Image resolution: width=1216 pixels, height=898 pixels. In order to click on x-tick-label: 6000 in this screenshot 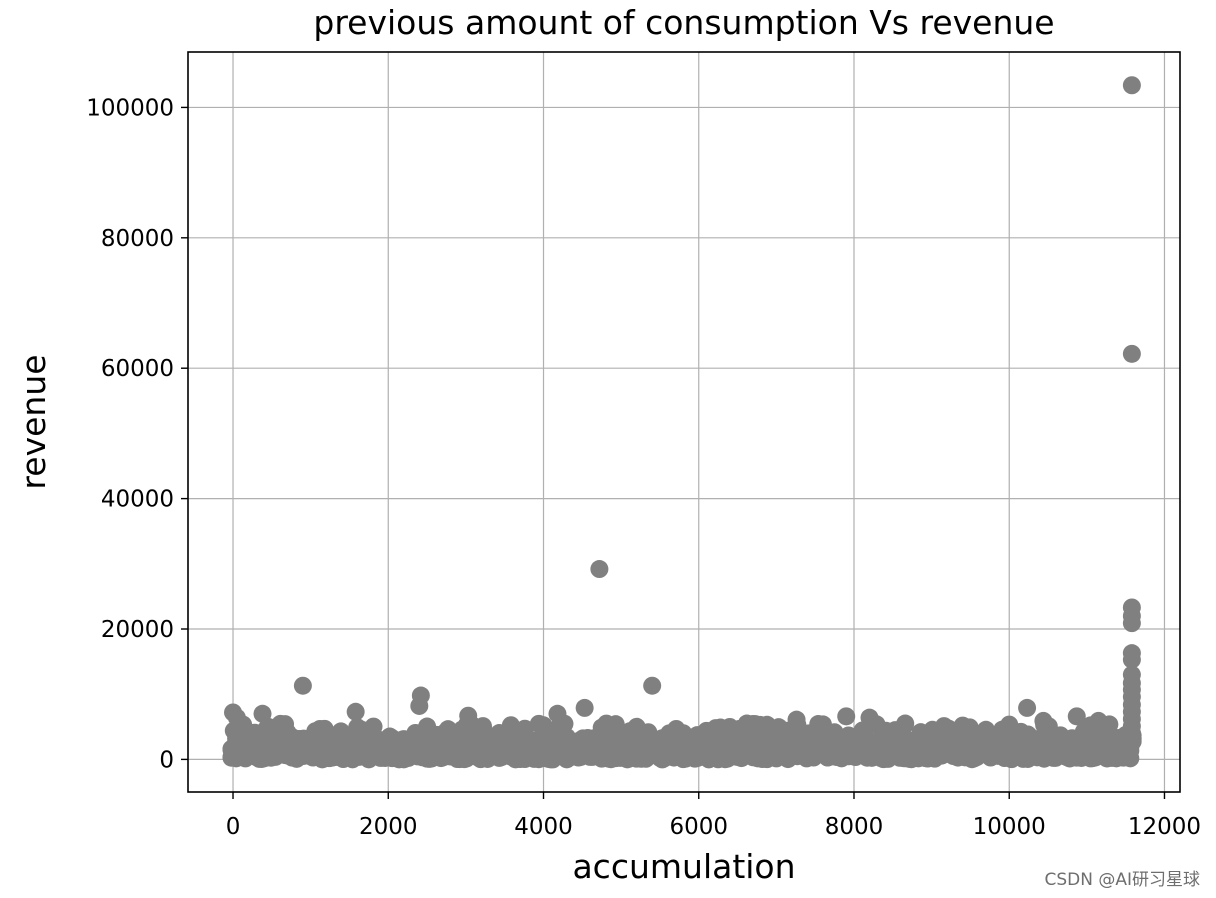, I will do `click(698, 827)`.